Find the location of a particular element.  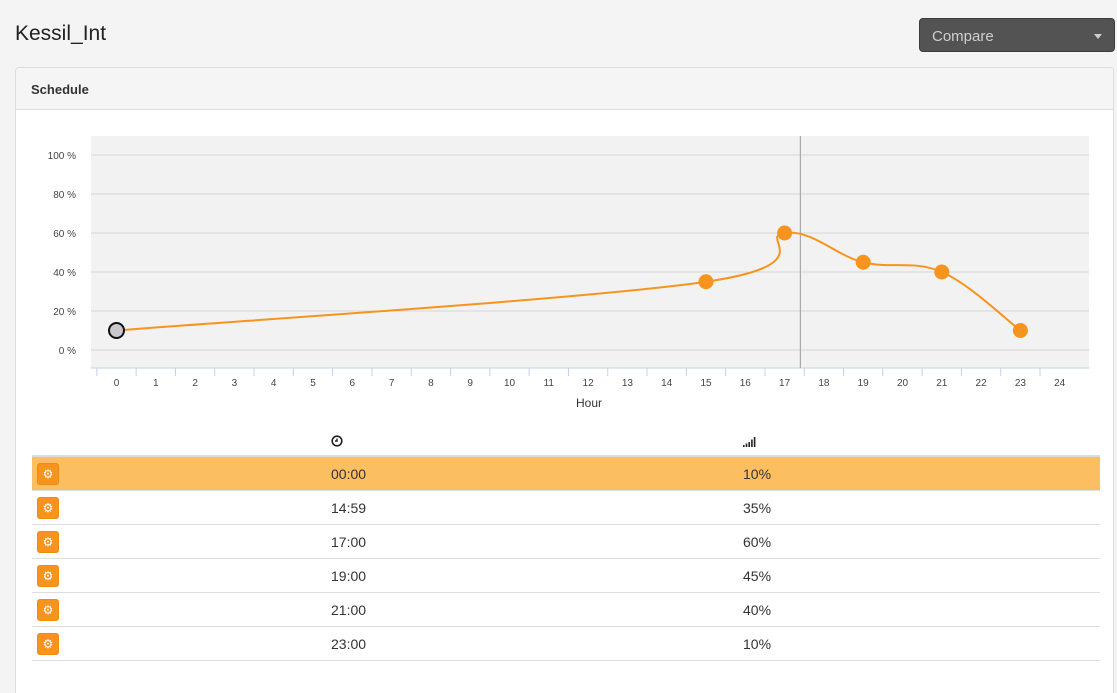

y-tick-label: 20 % is located at coordinates (64, 312).